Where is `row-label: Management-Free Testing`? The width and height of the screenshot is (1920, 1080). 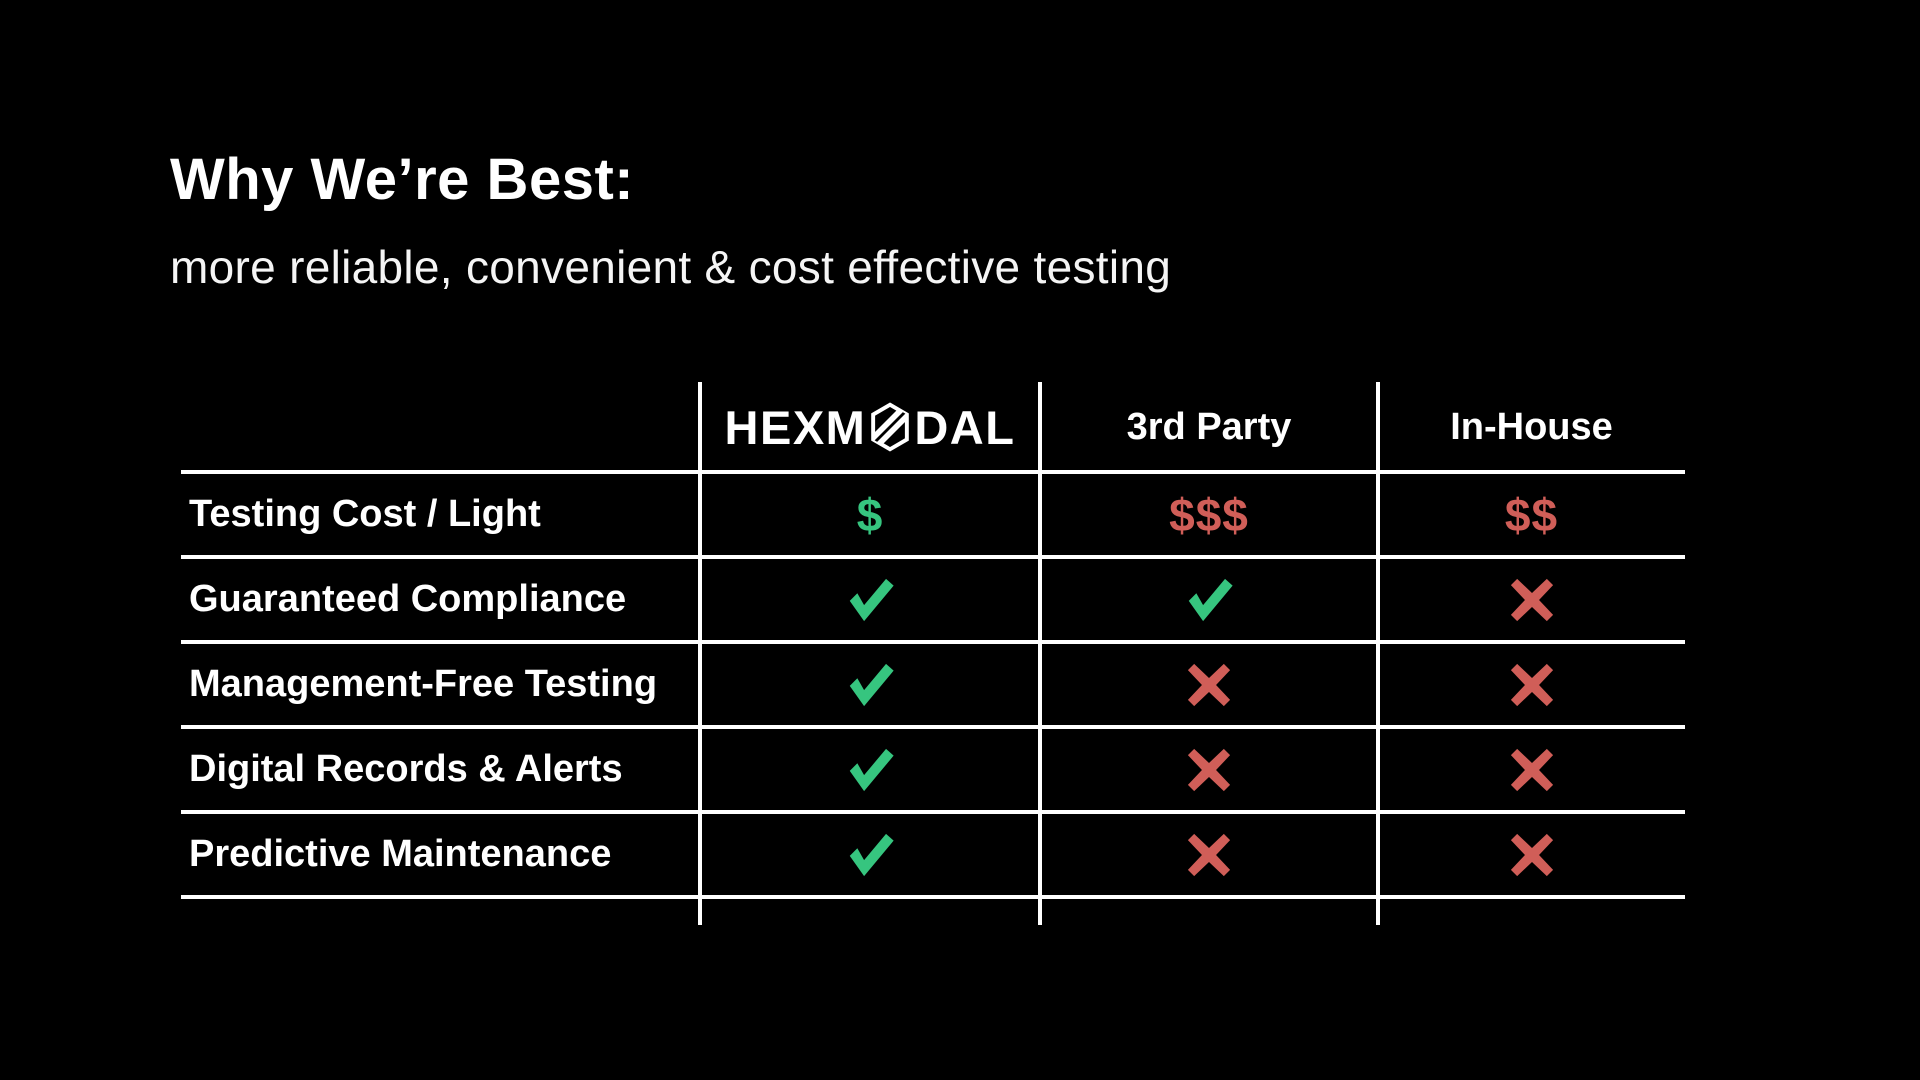 row-label: Management-Free Testing is located at coordinates (423, 684).